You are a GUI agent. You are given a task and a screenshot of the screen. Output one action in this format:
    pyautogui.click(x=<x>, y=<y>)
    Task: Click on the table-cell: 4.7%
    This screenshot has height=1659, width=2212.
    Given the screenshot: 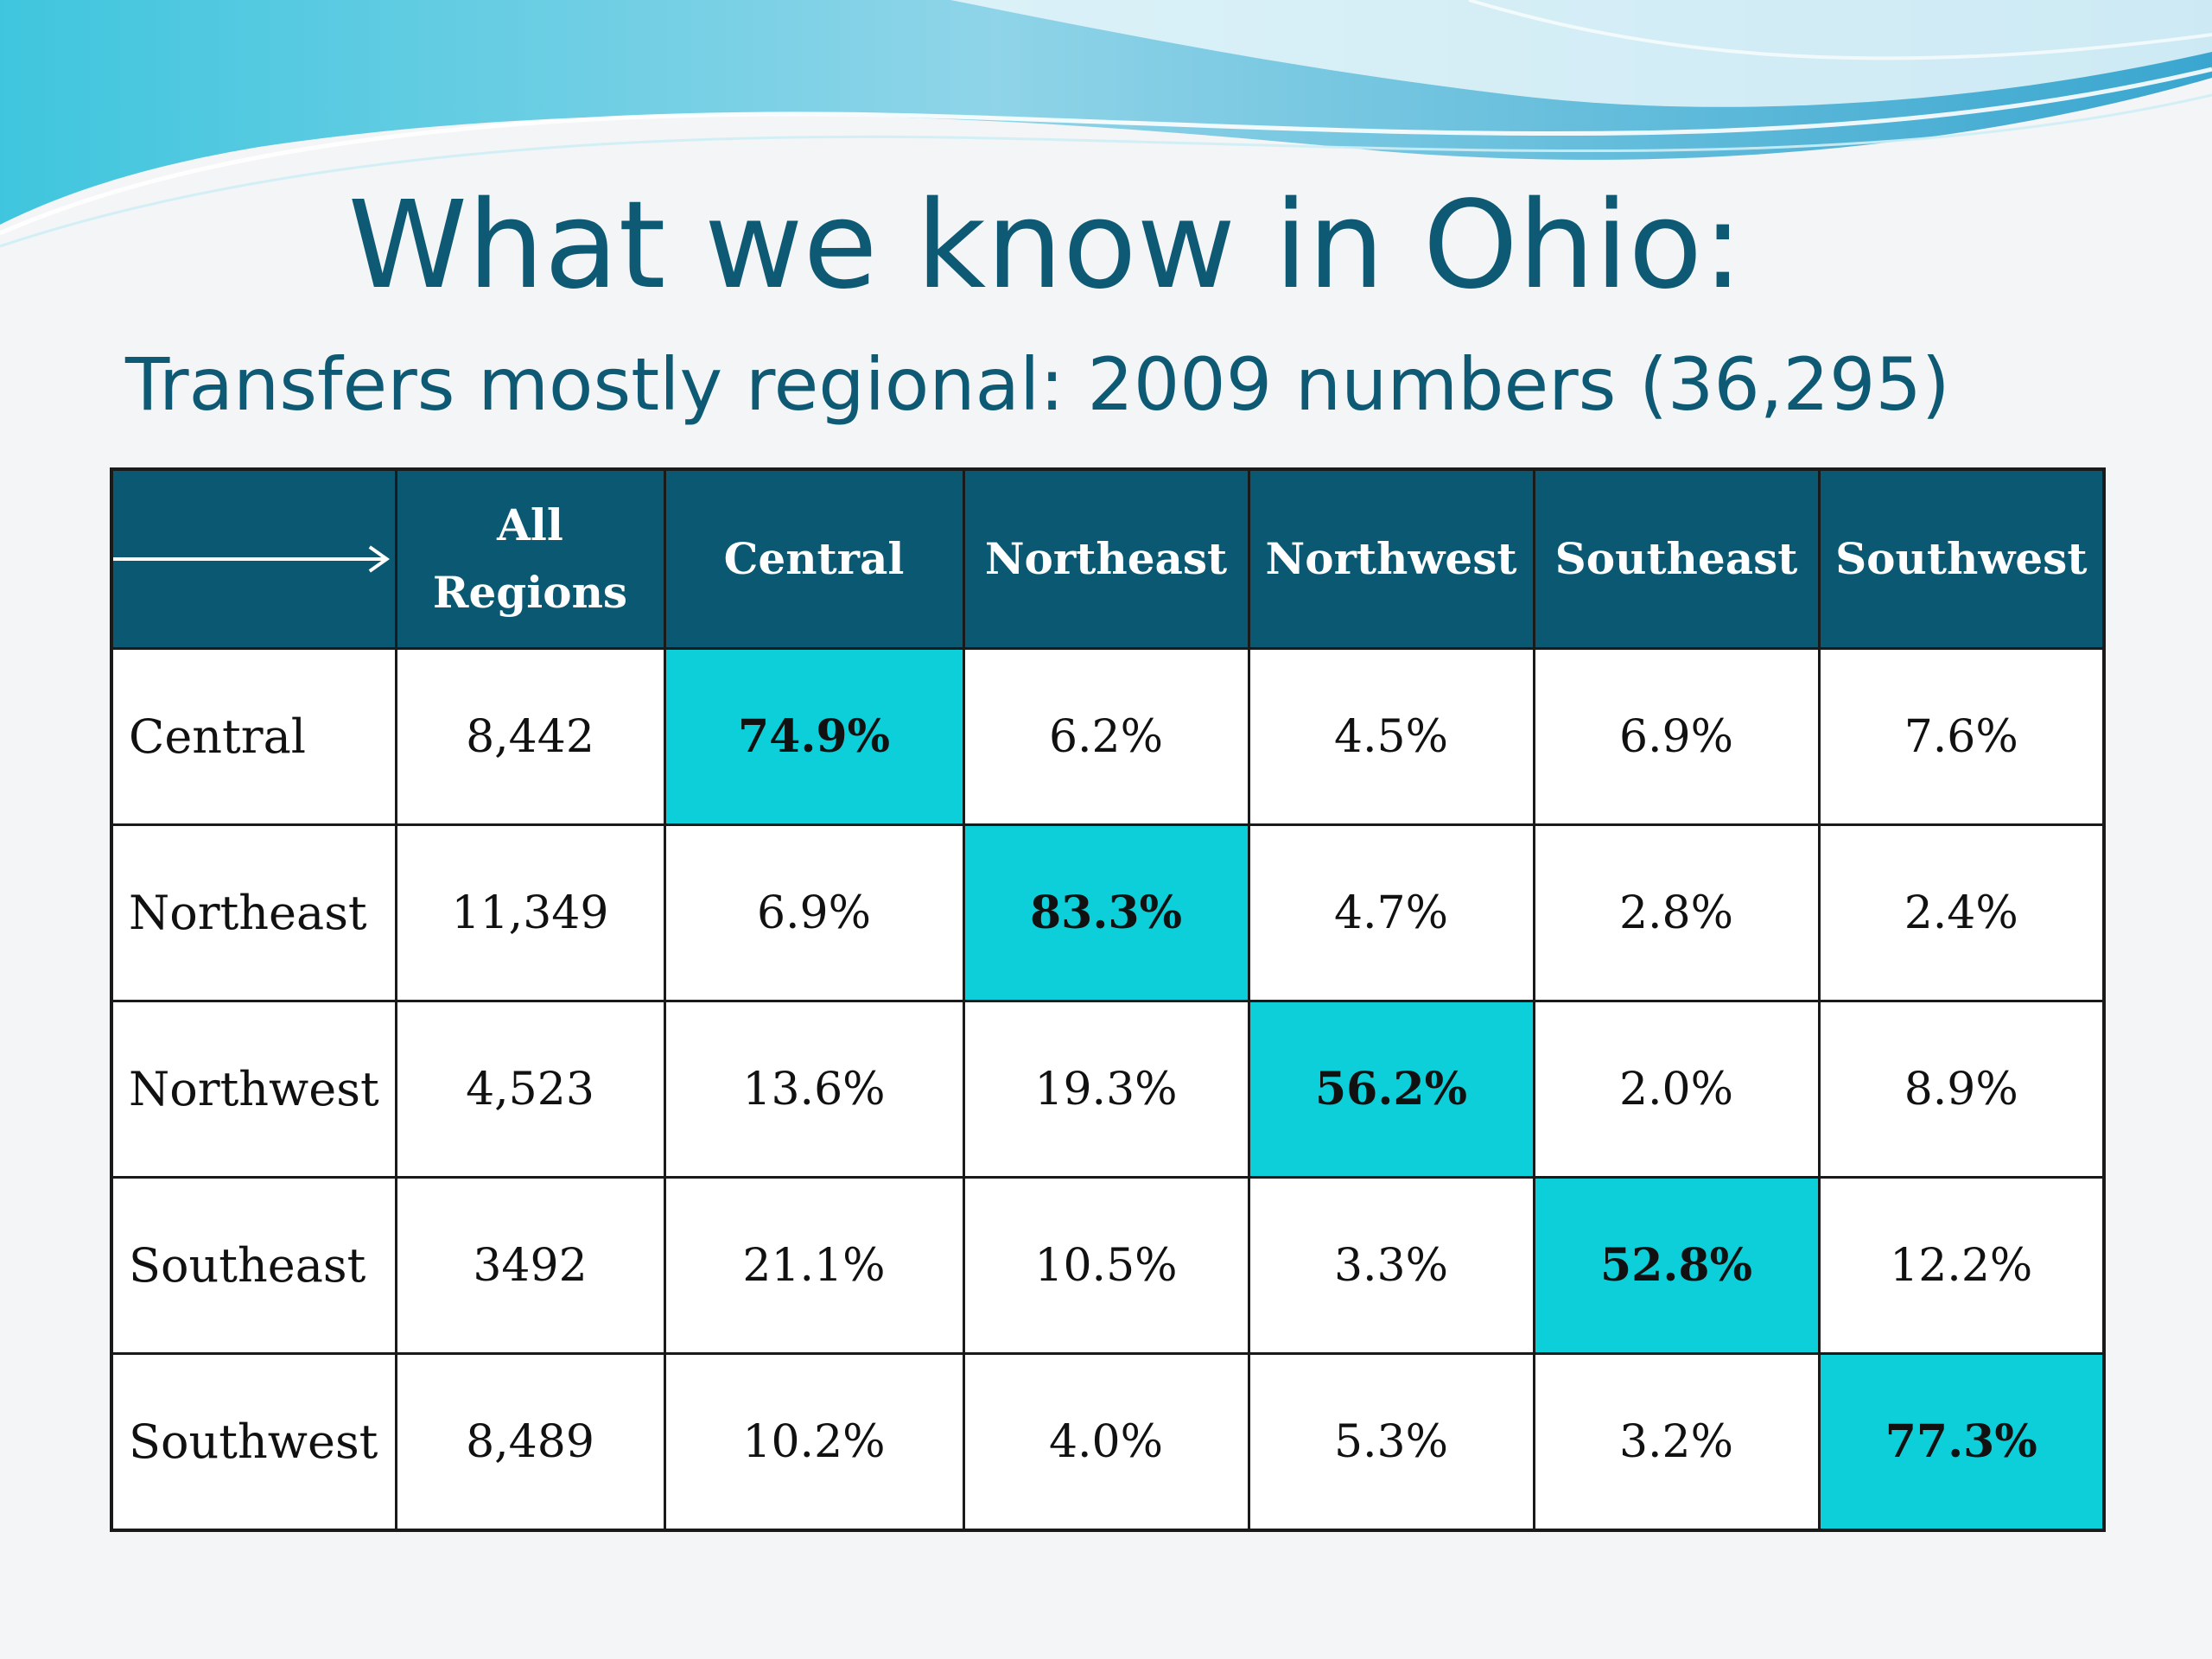 What is the action you would take?
    pyautogui.click(x=1391, y=913)
    